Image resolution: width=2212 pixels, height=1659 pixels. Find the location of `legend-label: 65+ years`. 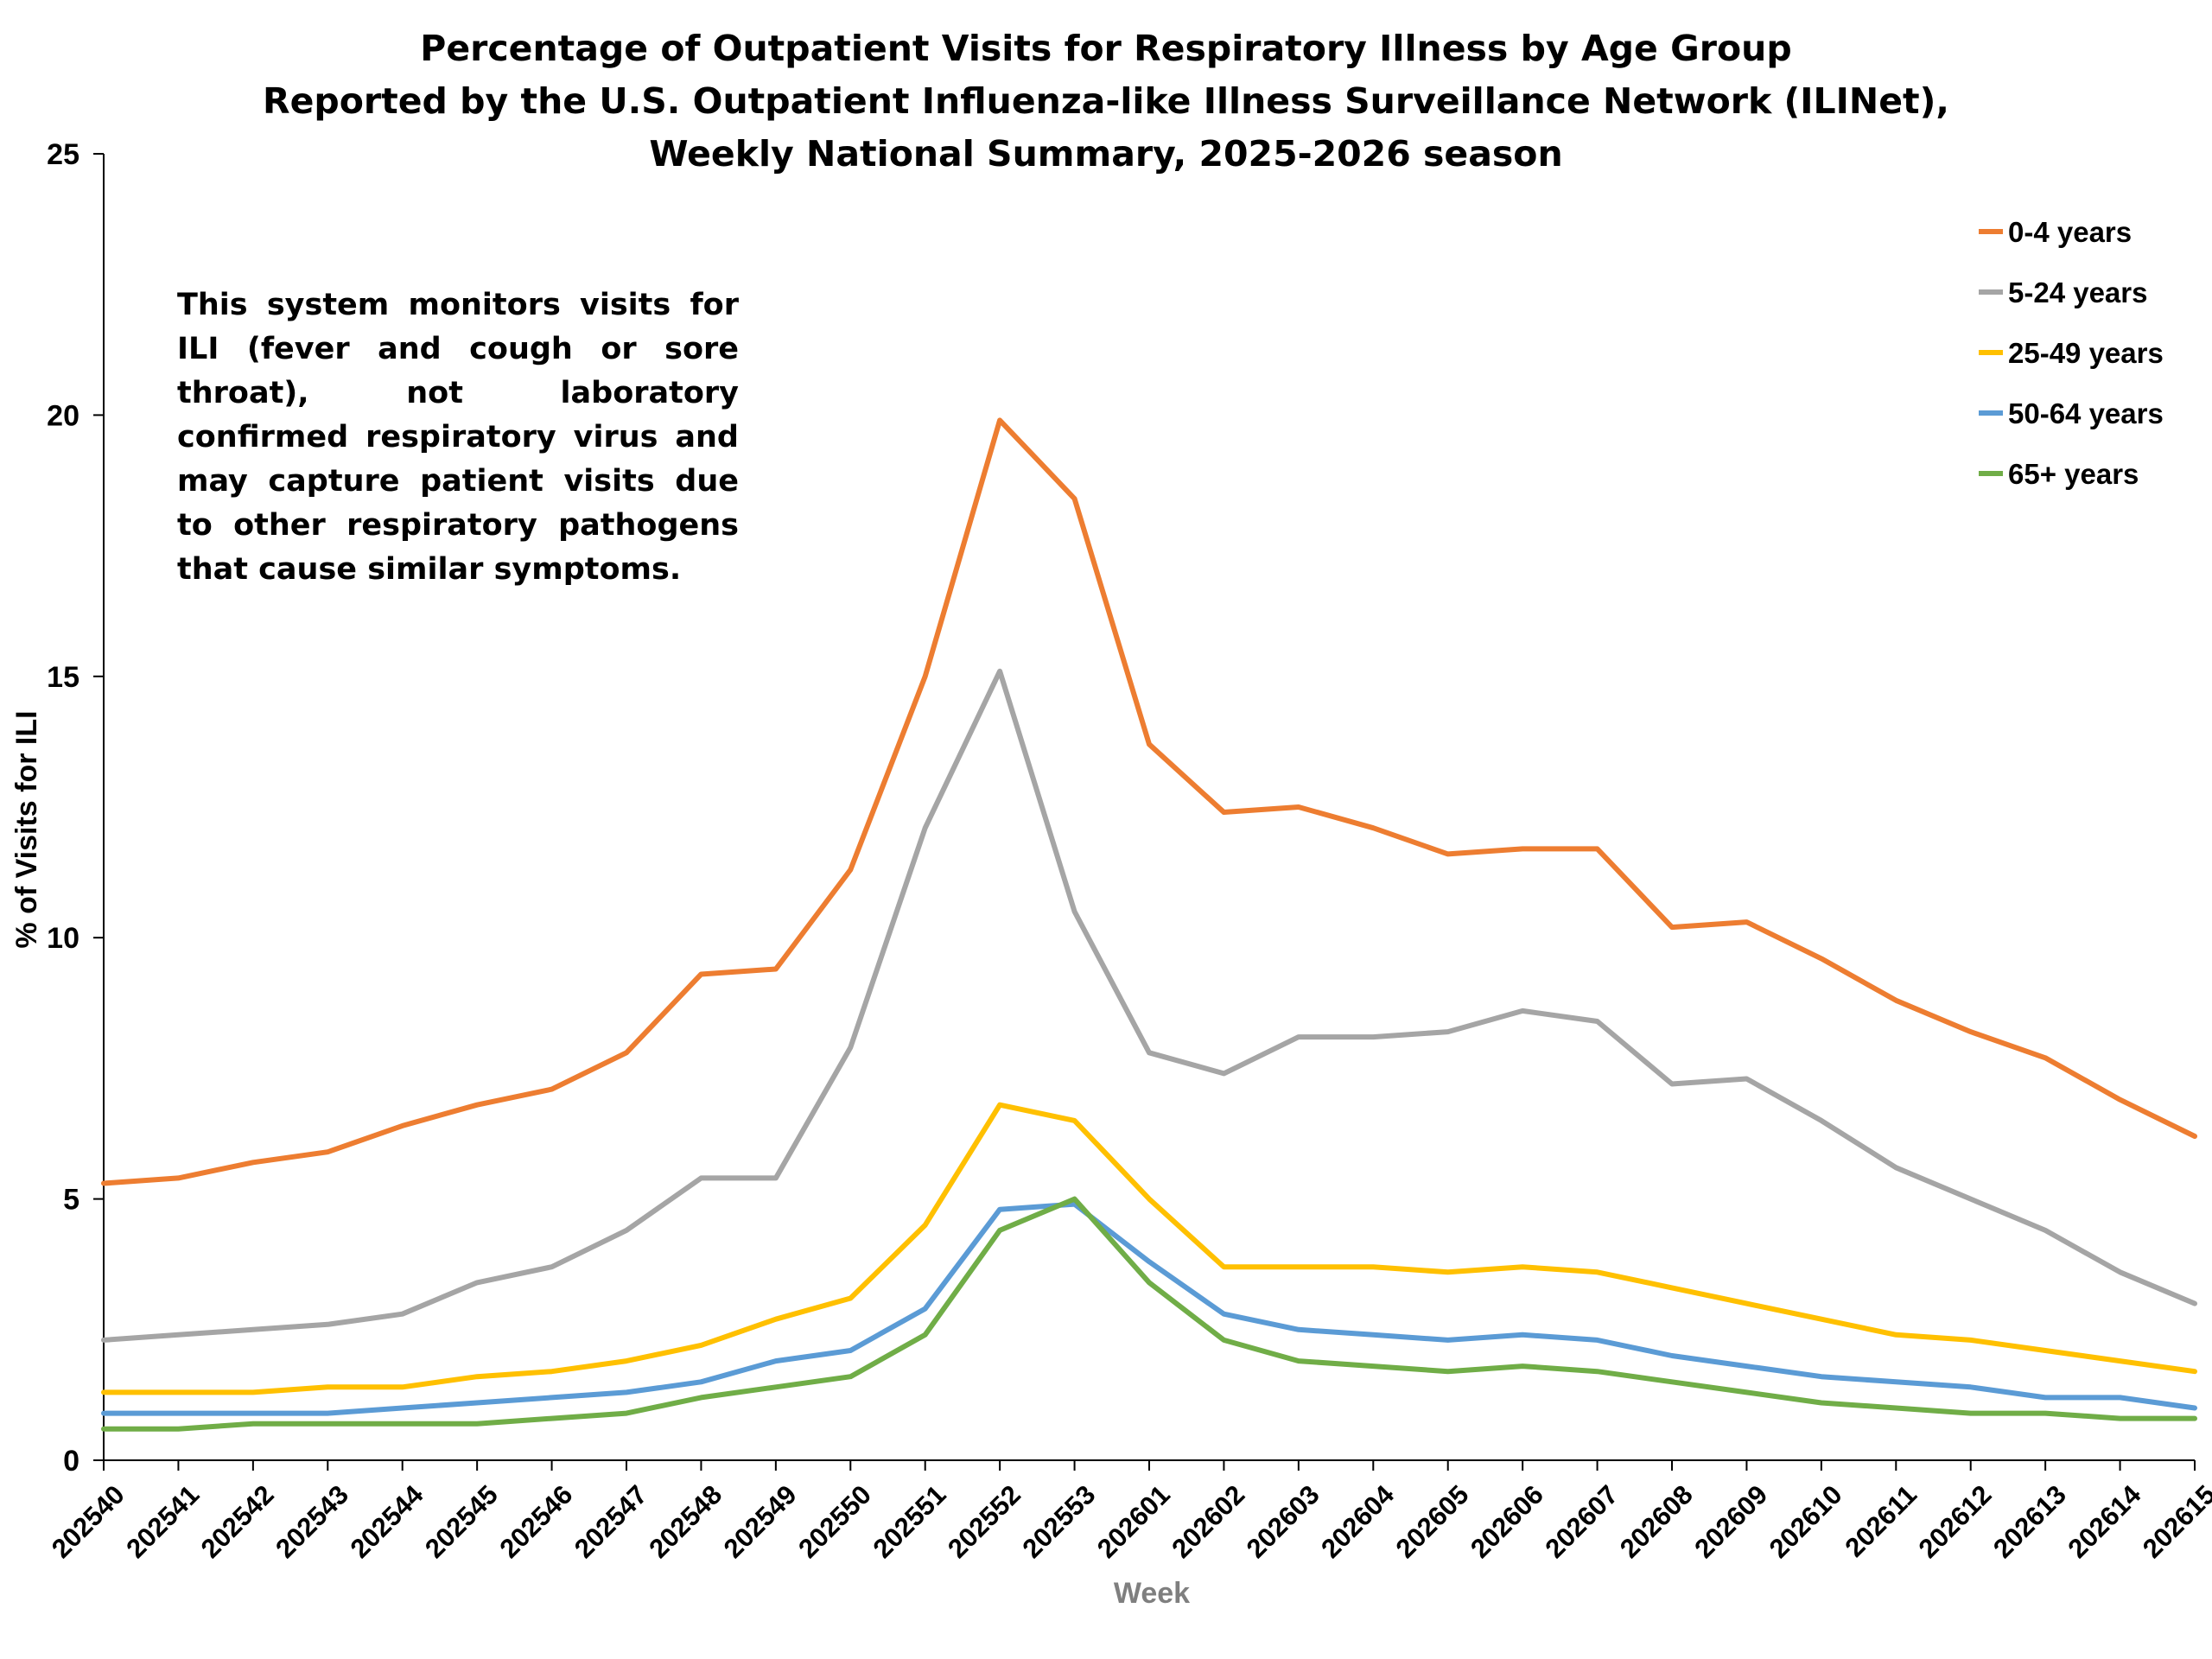

legend-label: 65+ years is located at coordinates (2073, 474).